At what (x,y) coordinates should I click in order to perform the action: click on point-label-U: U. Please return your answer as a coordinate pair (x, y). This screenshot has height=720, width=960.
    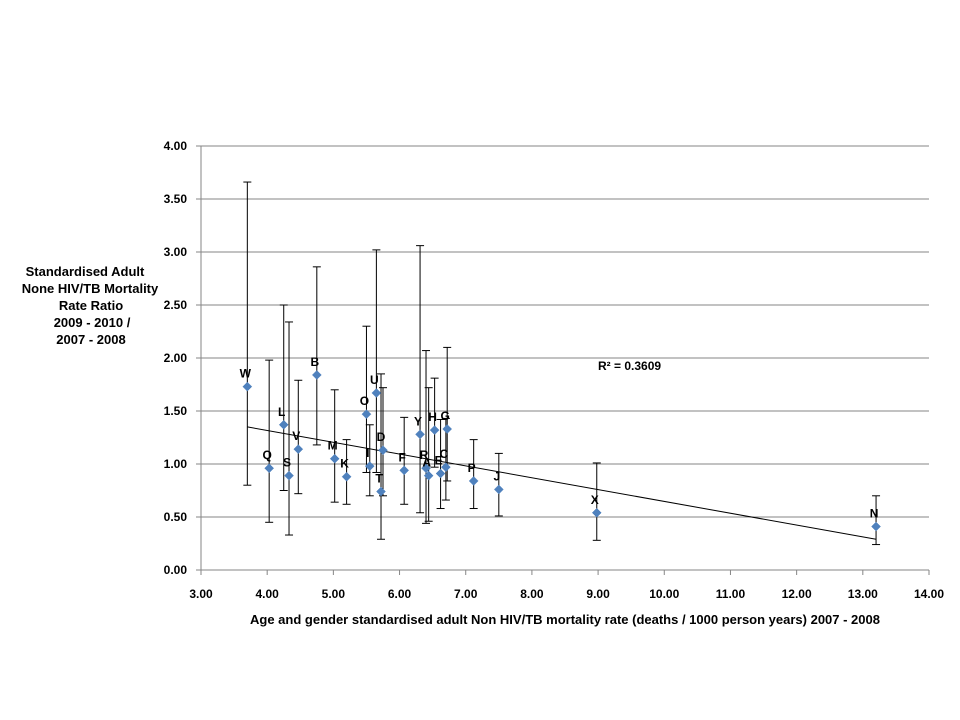
    Looking at the image, I should click on (374, 380).